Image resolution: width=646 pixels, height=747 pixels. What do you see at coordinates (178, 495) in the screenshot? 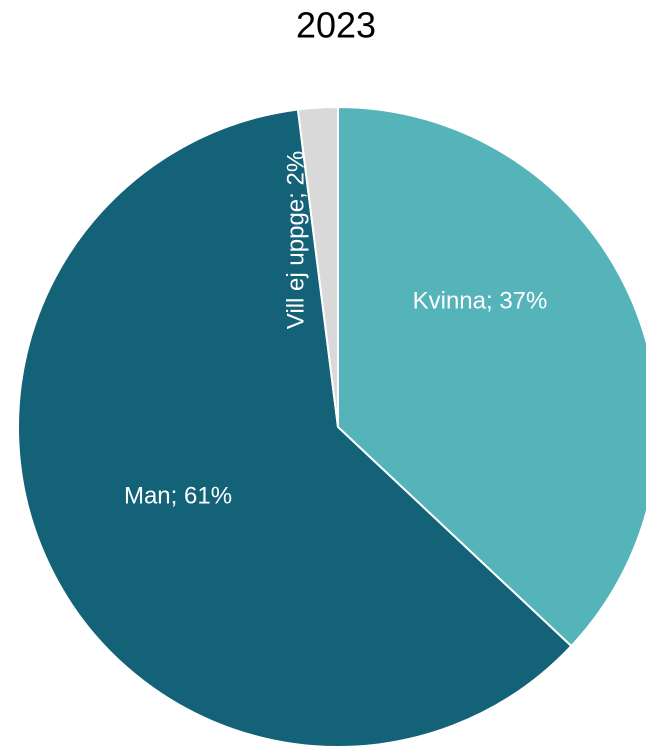
I see `slice-label: Man; 61%` at bounding box center [178, 495].